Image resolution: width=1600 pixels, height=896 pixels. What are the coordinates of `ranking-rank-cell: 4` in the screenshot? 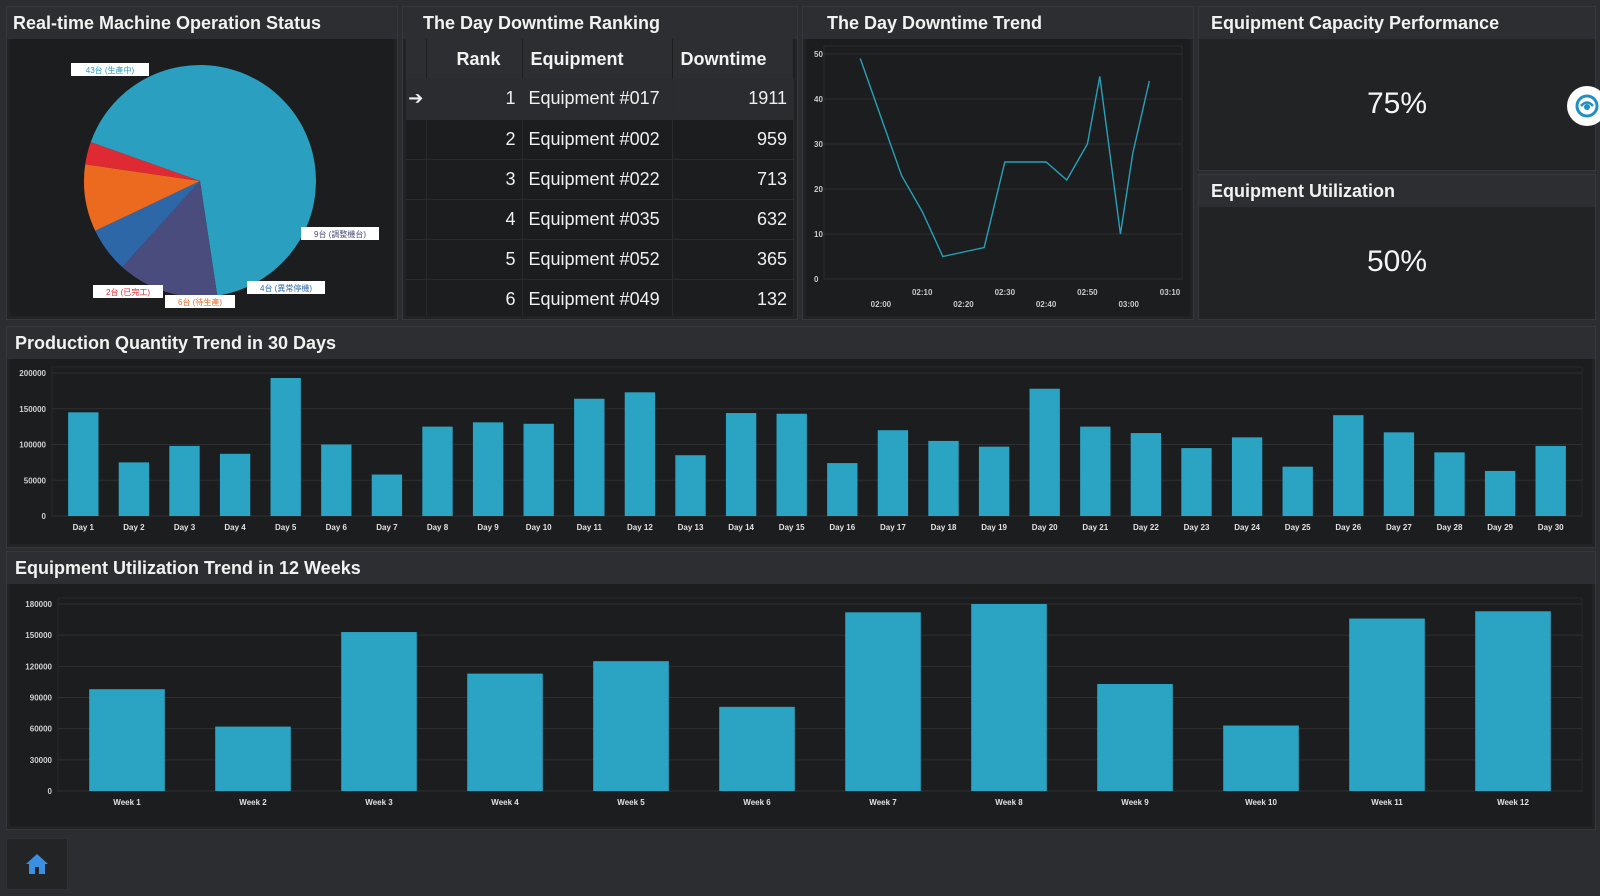 It's located at (474, 219).